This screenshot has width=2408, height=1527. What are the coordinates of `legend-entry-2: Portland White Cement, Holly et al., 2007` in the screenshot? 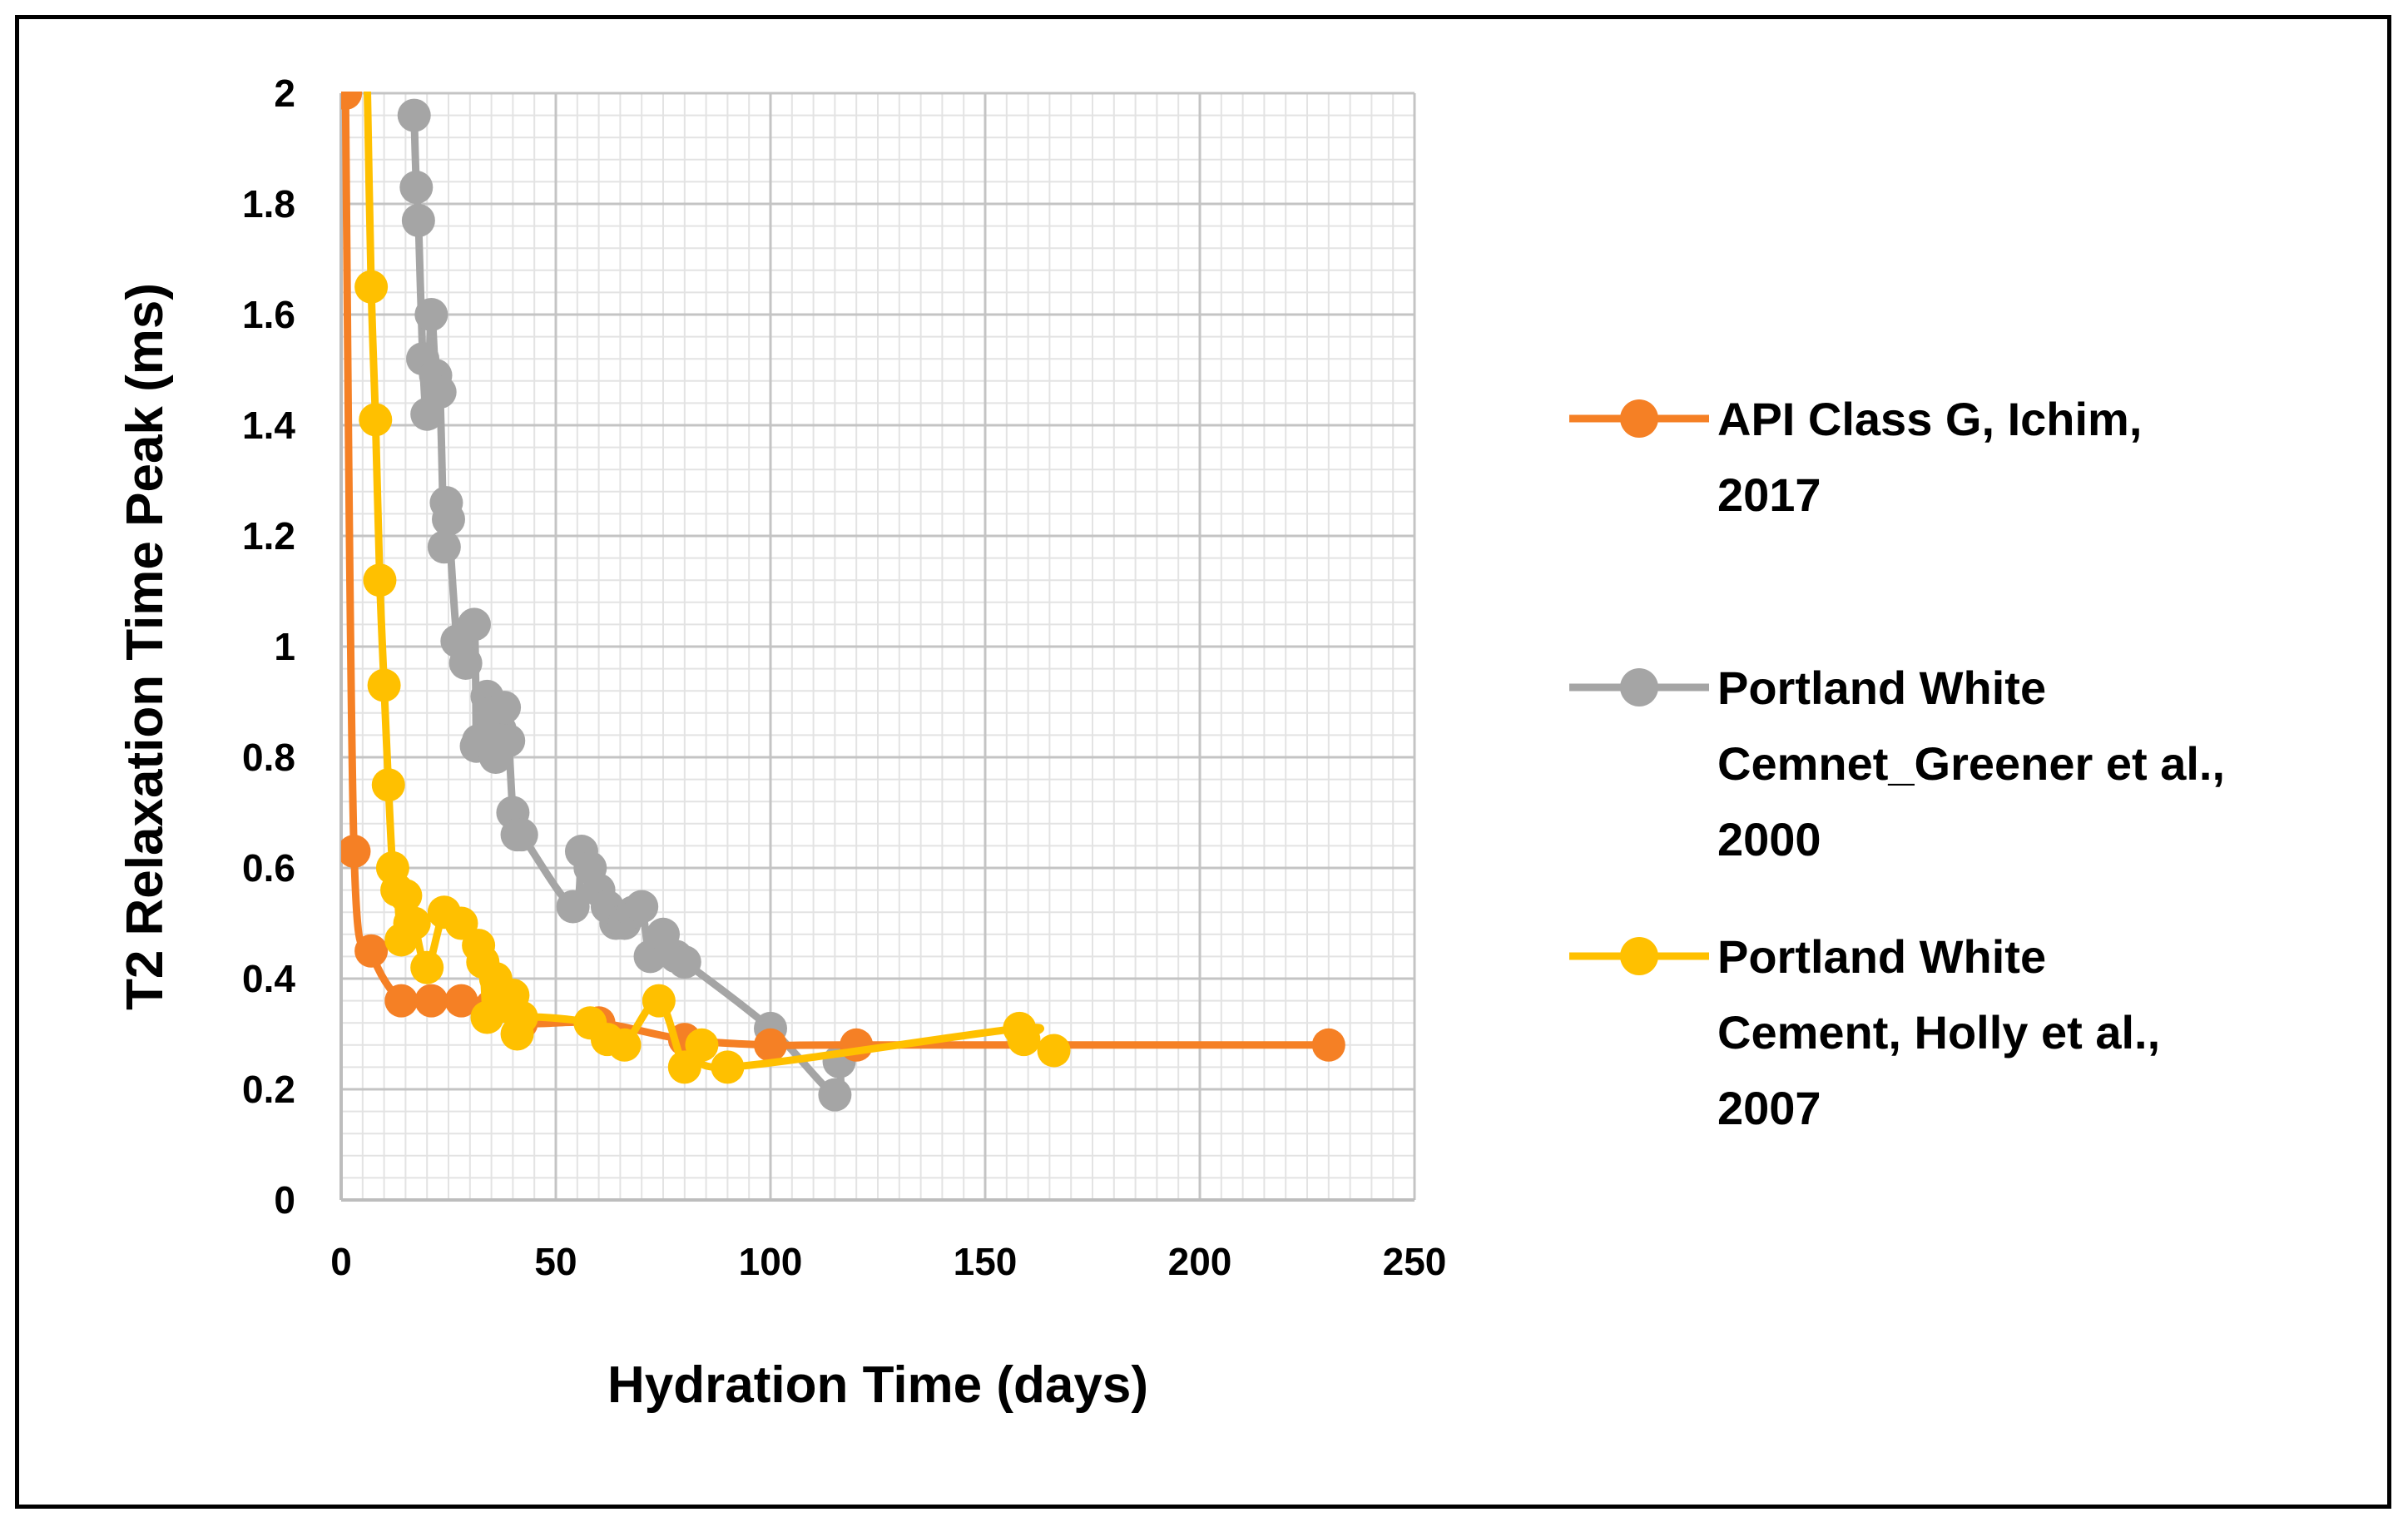 It's located at (1865, 1032).